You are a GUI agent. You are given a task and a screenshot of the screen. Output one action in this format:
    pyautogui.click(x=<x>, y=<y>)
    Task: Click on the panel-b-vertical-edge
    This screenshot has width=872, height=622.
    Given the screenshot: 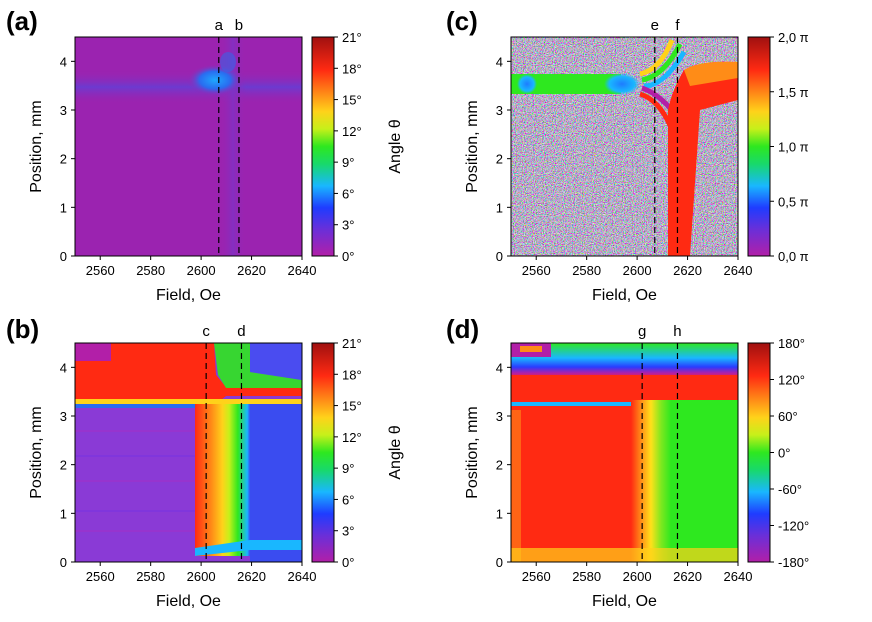 What is the action you would take?
    pyautogui.click(x=222, y=480)
    